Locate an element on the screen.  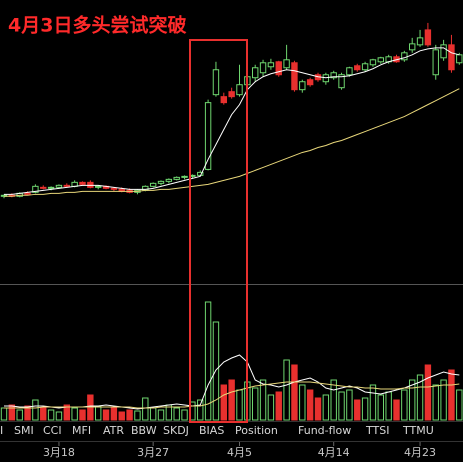
x-tick-label: 4月14 is located at coordinates (334, 452).